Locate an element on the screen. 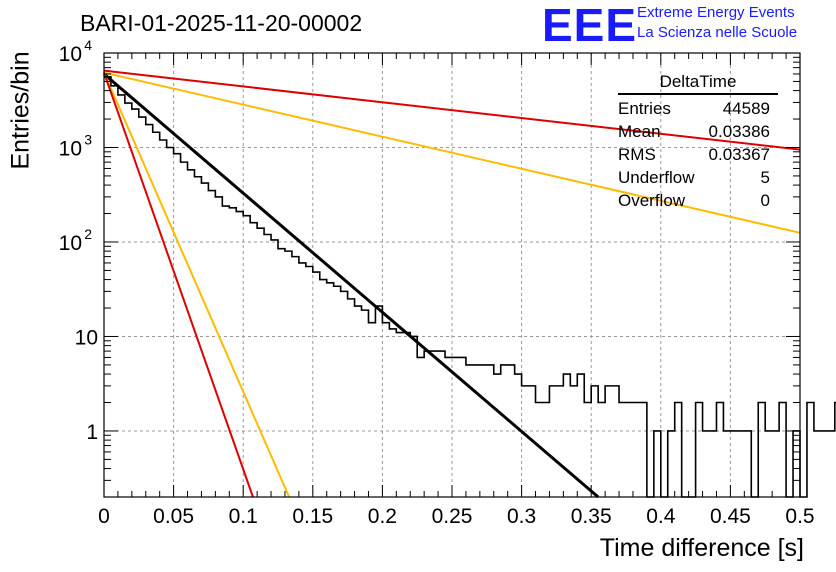 The width and height of the screenshot is (836, 572). stats-row: Overflow 0 is located at coordinates (694, 200).